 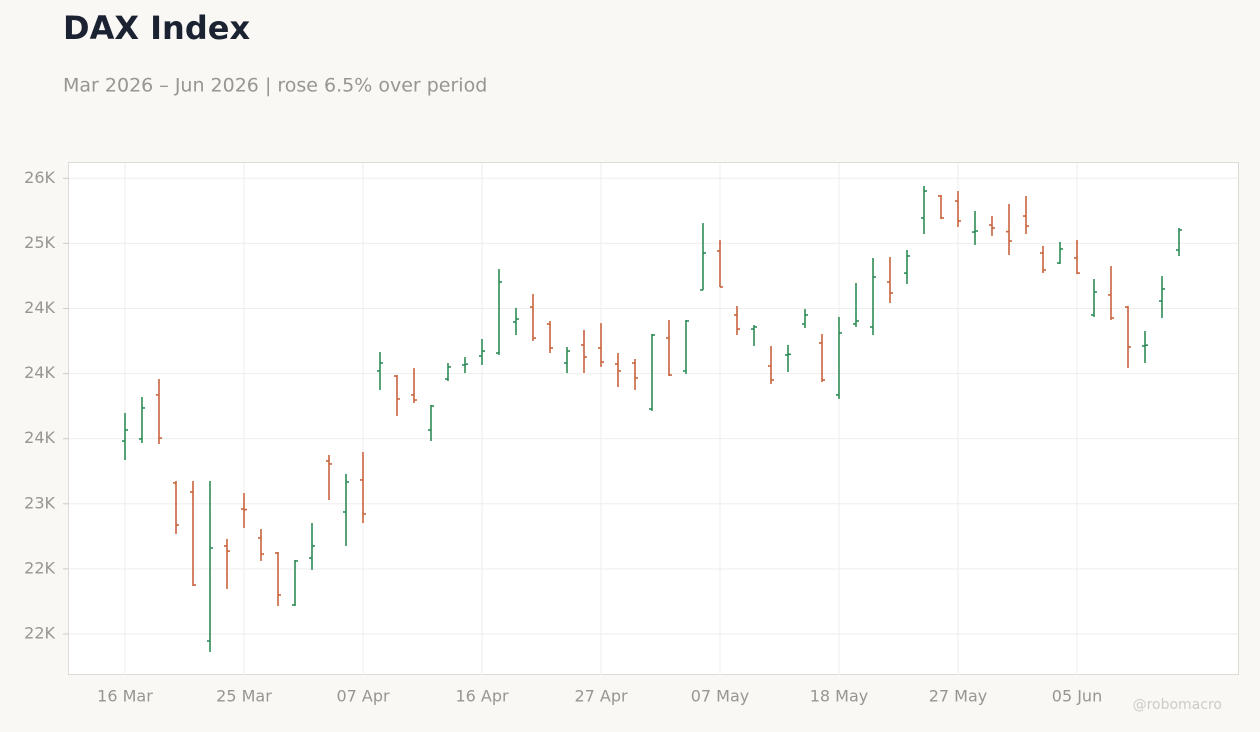 I want to click on chart-title: DAX Index, so click(x=156, y=28).